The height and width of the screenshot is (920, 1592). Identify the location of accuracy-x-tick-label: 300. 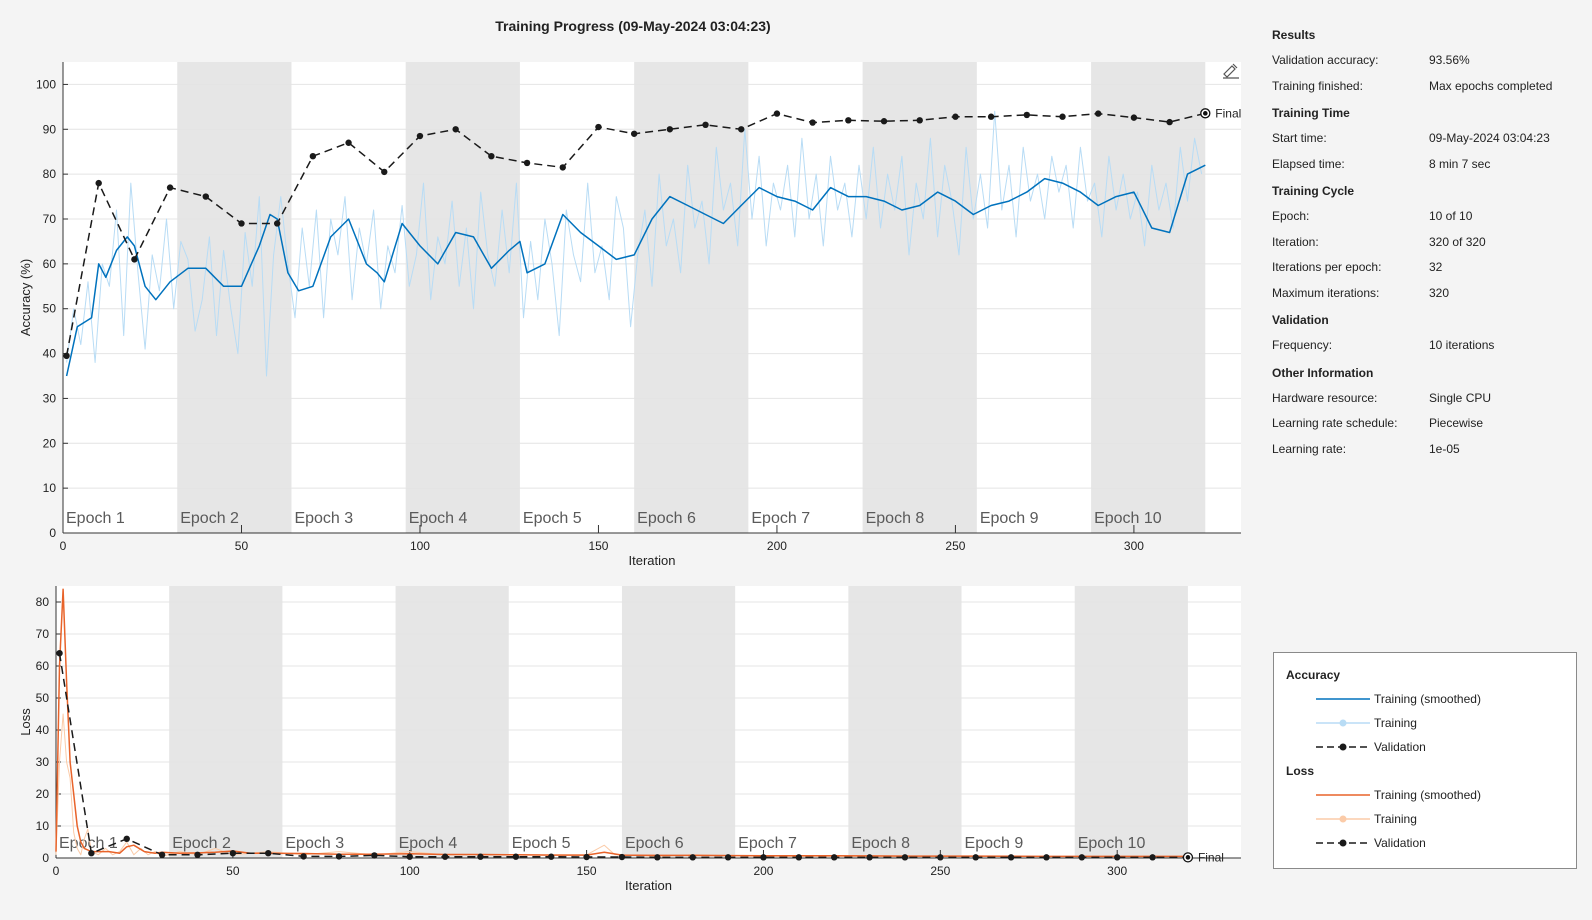
(1134, 546).